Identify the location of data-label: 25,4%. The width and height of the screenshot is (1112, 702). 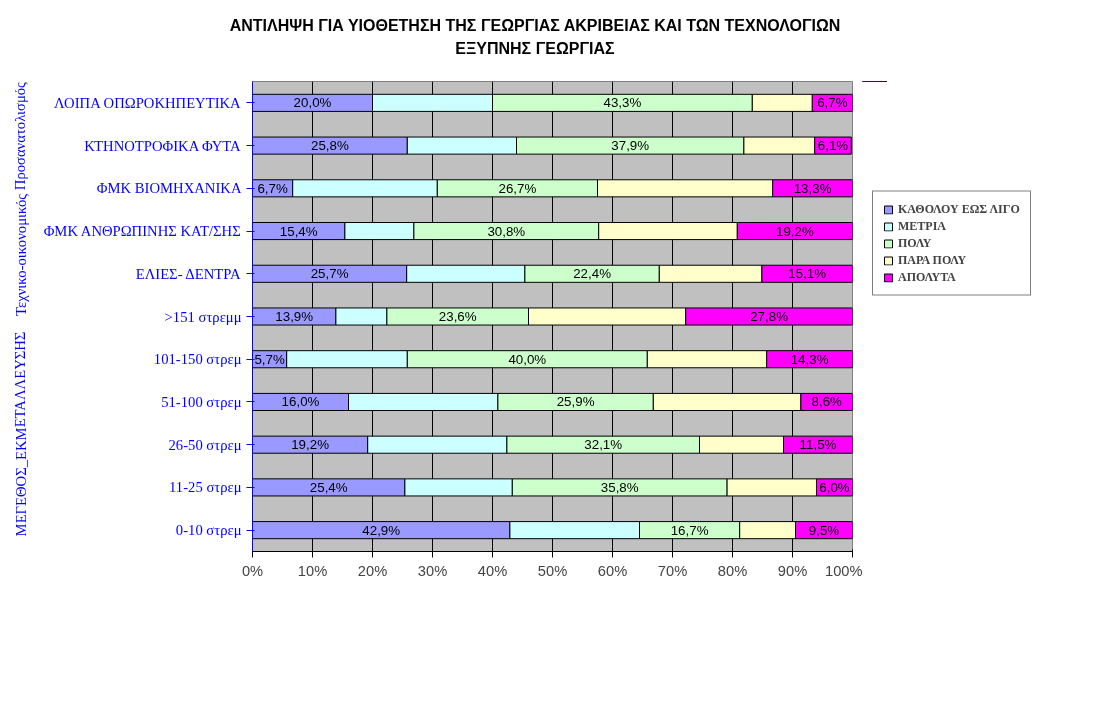
(328, 487).